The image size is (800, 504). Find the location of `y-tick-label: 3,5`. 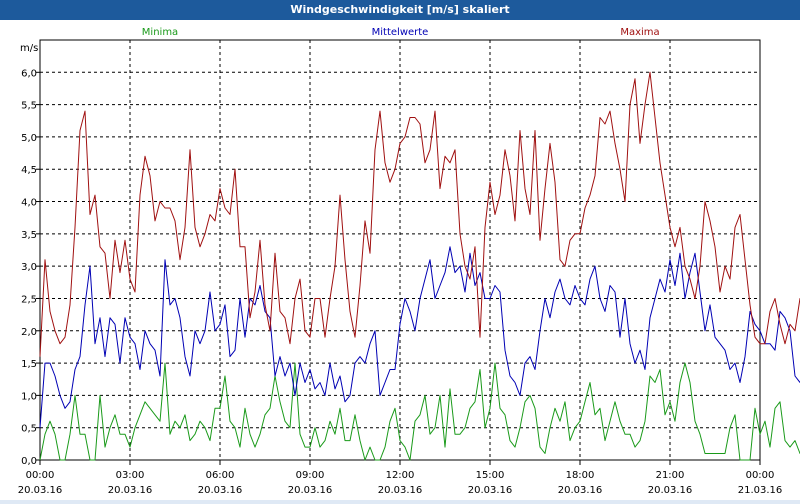

y-tick-label: 3,5 is located at coordinates (29, 235).